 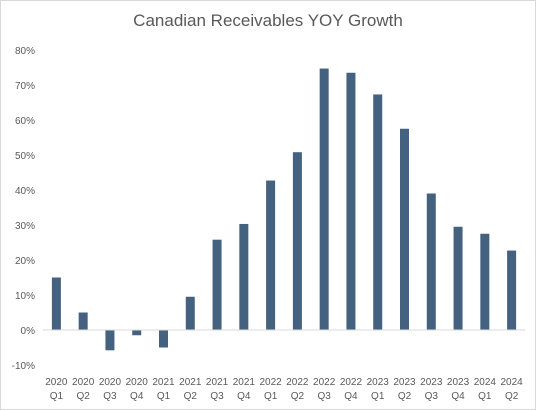 I want to click on y-tick-label: 80%, so click(x=25, y=51).